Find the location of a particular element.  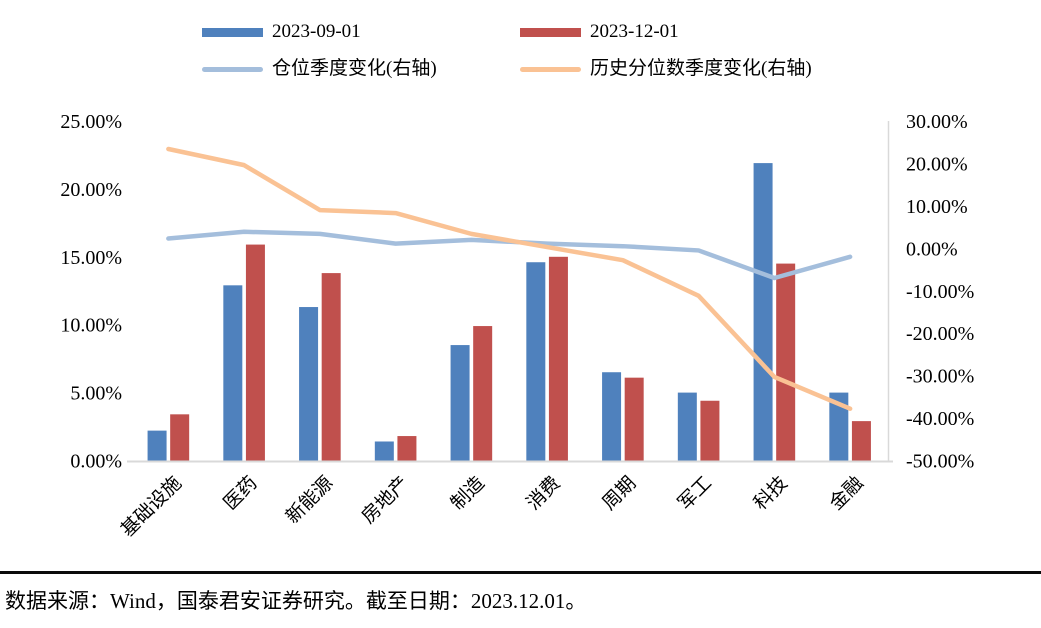

bar-2023-12-01-新能源 is located at coordinates (331, 367).